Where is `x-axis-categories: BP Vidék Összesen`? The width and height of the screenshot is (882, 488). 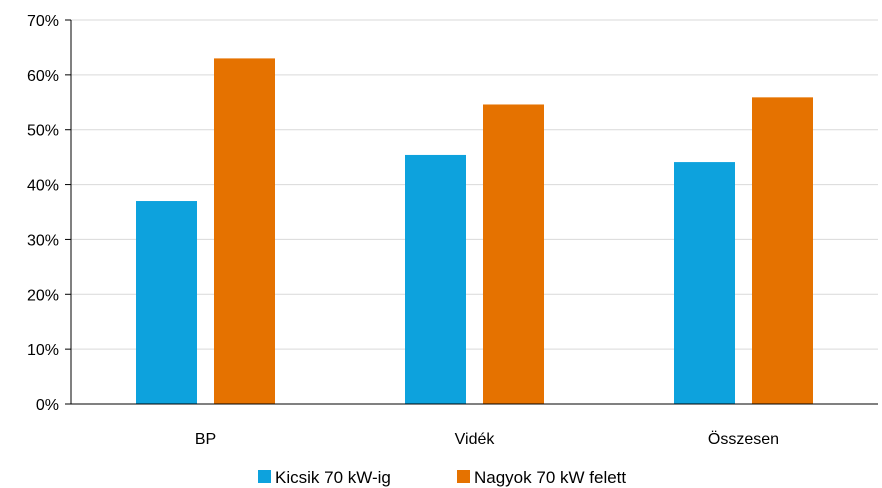
x-axis-categories: BP Vidék Összesen is located at coordinates (487, 439).